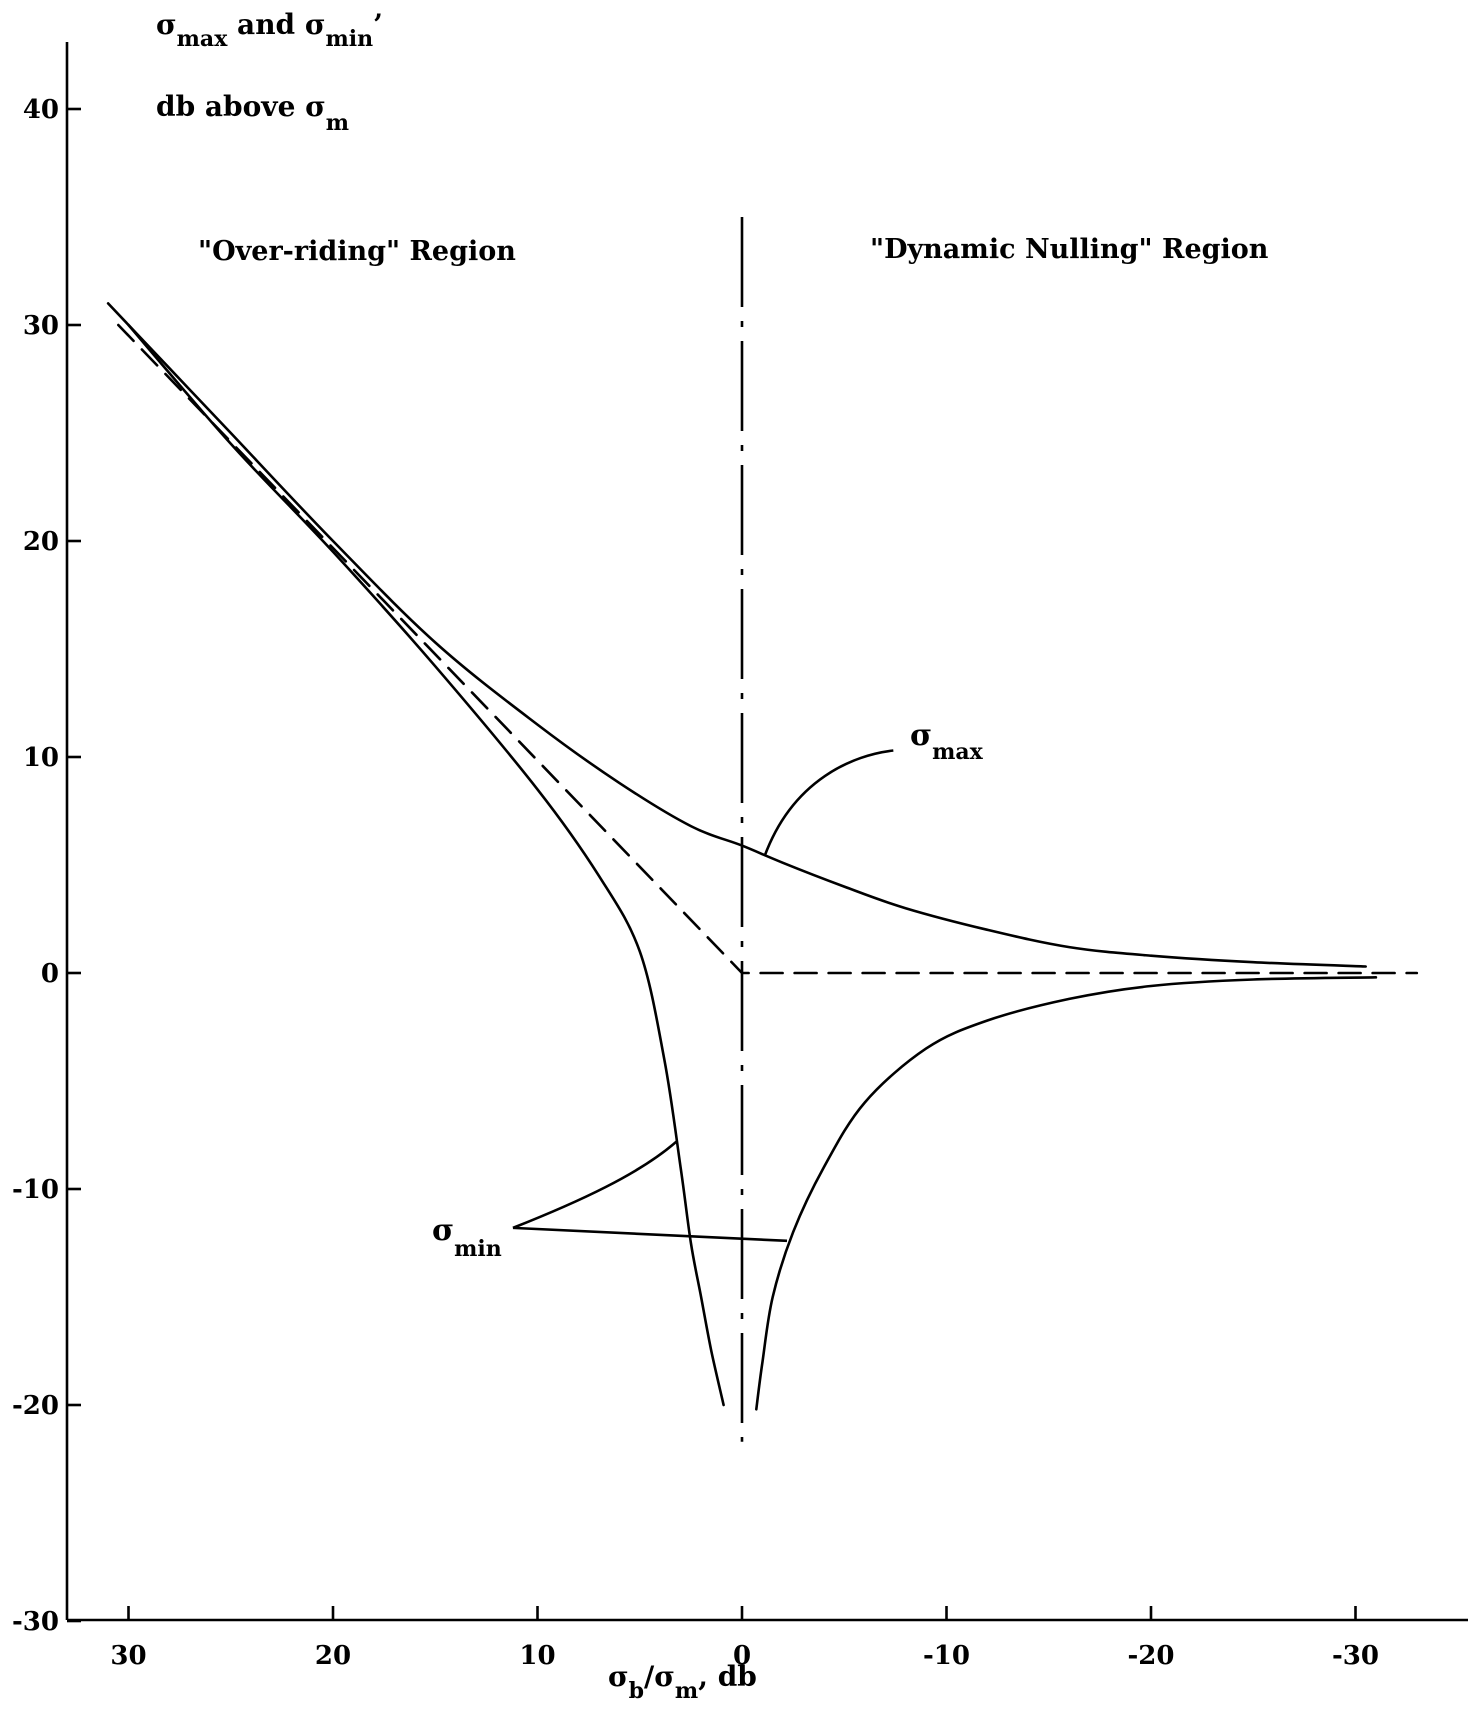 The height and width of the screenshot is (1715, 1468). What do you see at coordinates (947, 741) in the screenshot?
I see `sigma-max-label: σmax` at bounding box center [947, 741].